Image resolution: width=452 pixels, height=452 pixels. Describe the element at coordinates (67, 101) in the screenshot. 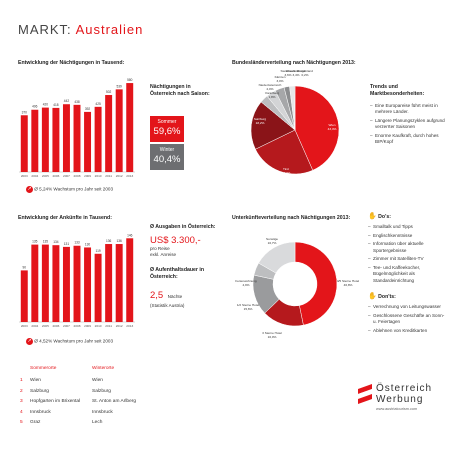

I see `bar-value-label: 442` at that location.